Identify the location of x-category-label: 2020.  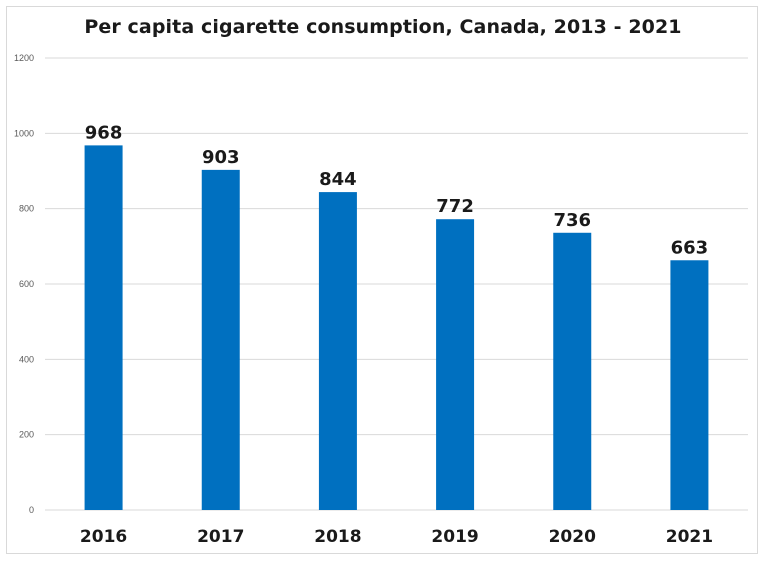
(572, 537).